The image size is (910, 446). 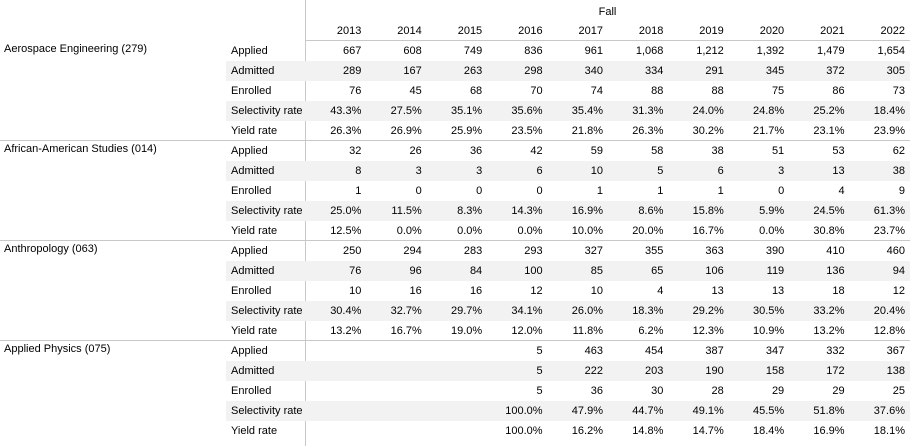 I want to click on value-cell: 1, so click(x=660, y=191).